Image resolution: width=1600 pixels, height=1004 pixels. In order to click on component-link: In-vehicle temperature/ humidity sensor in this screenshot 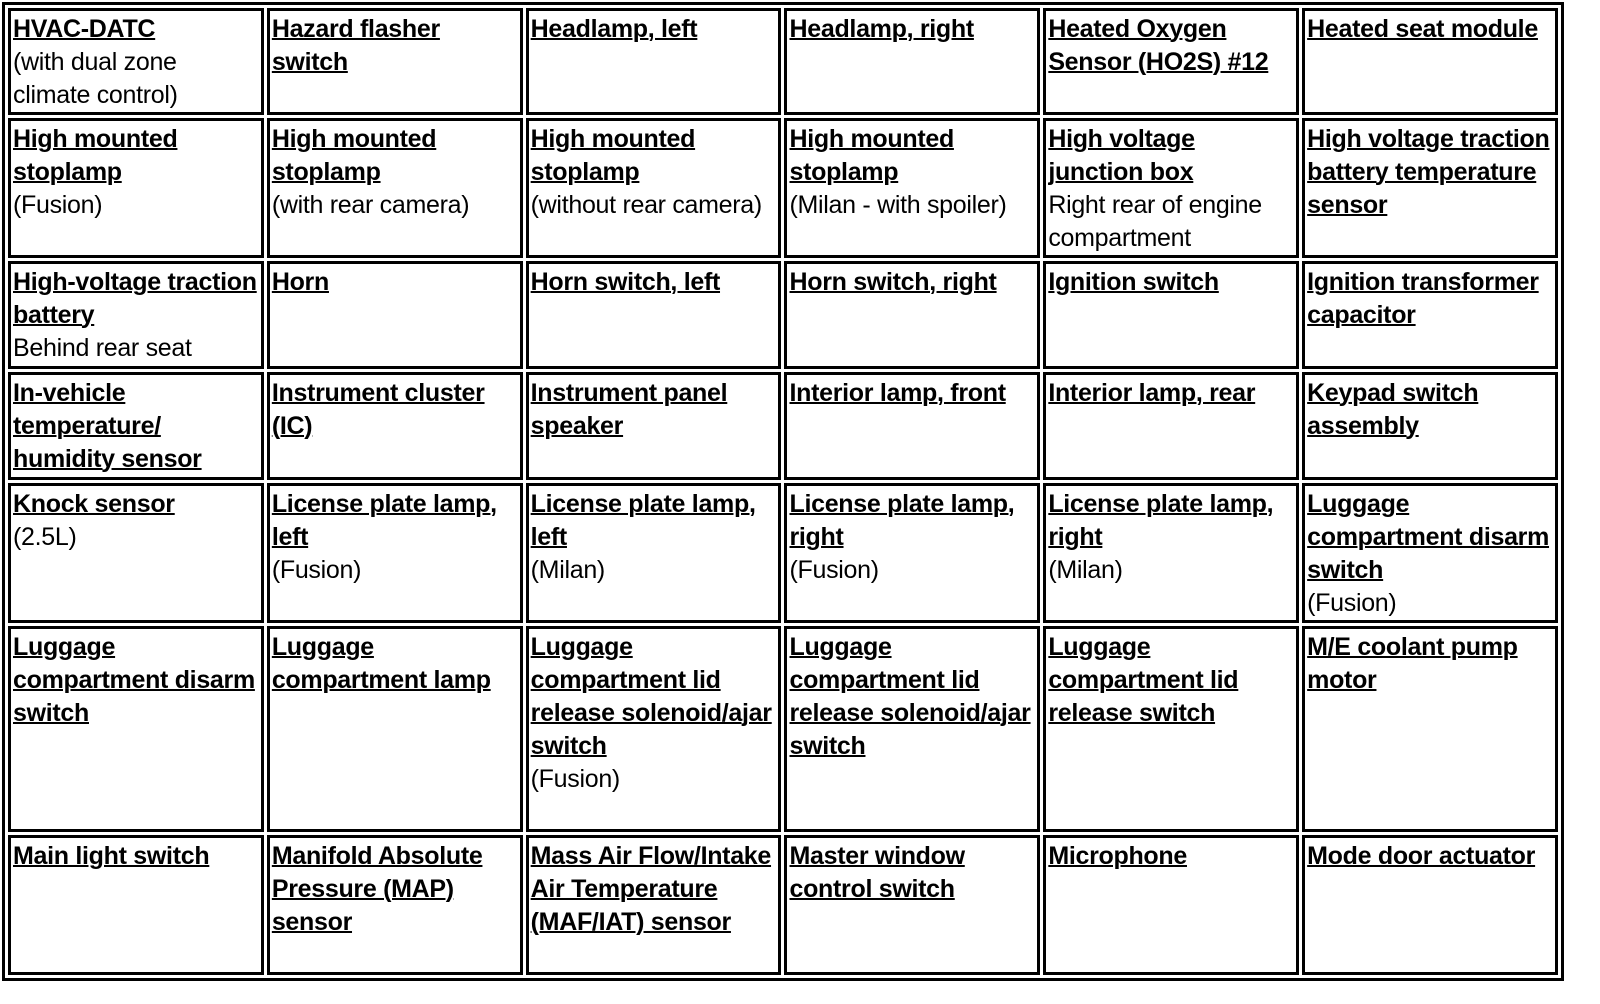, I will do `click(107, 426)`.